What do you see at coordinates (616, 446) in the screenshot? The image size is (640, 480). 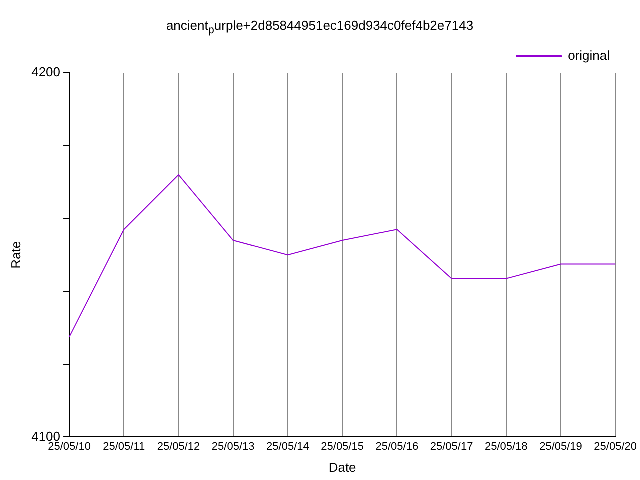 I see `x-tick-label: 25/05/20` at bounding box center [616, 446].